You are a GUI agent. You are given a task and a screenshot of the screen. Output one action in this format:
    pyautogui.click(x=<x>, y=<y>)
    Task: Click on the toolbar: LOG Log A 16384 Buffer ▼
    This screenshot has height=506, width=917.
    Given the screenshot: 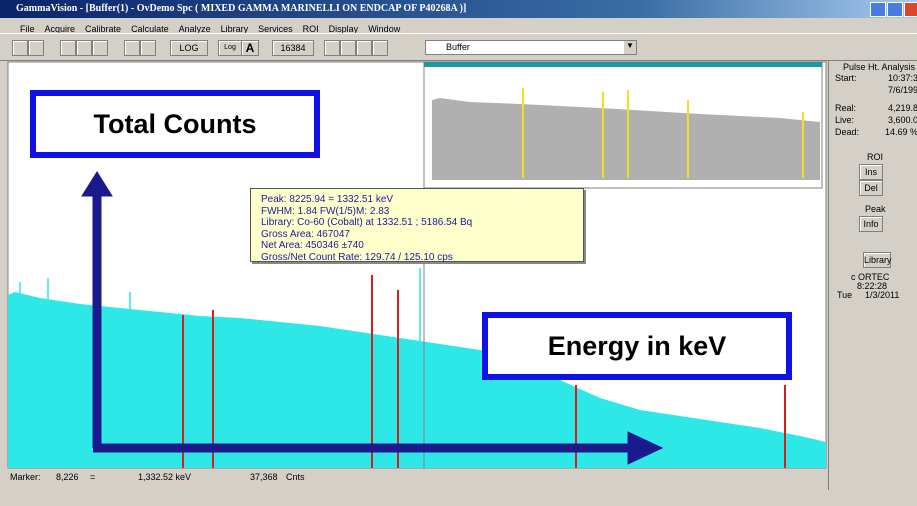 What is the action you would take?
    pyautogui.click(x=458, y=47)
    